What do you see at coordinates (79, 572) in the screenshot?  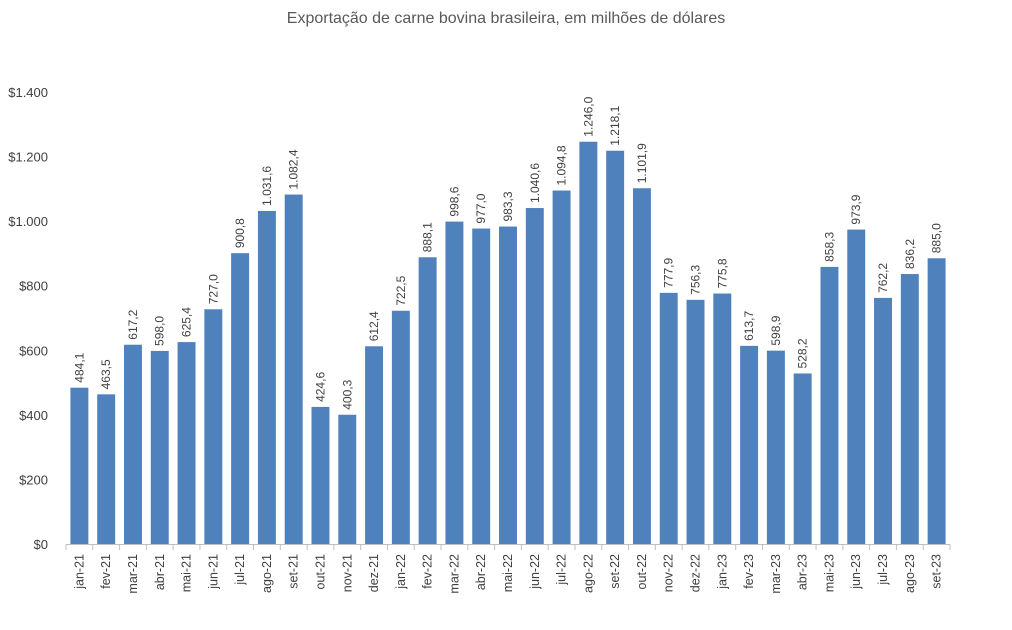 I see `x-tick-label: jan-21` at bounding box center [79, 572].